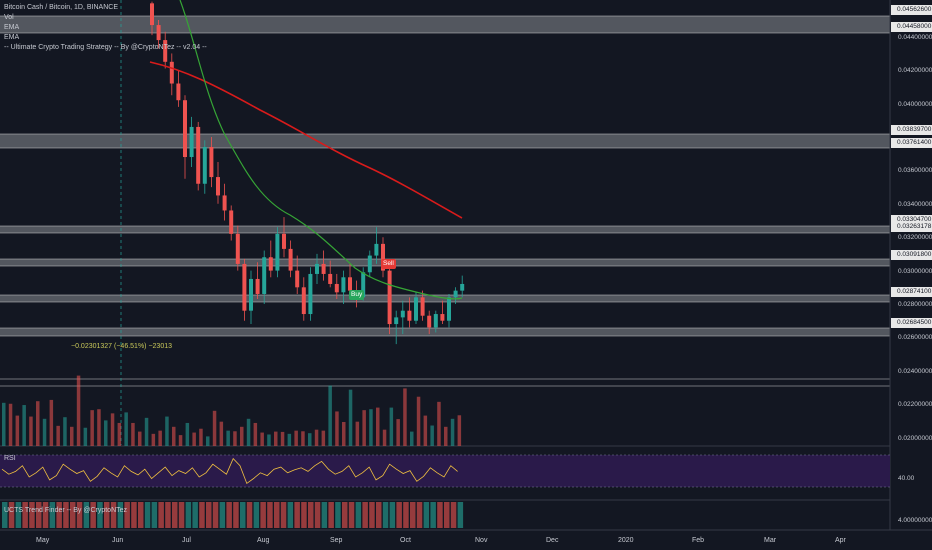  I want to click on ema-label-2: EMA, so click(12, 37).